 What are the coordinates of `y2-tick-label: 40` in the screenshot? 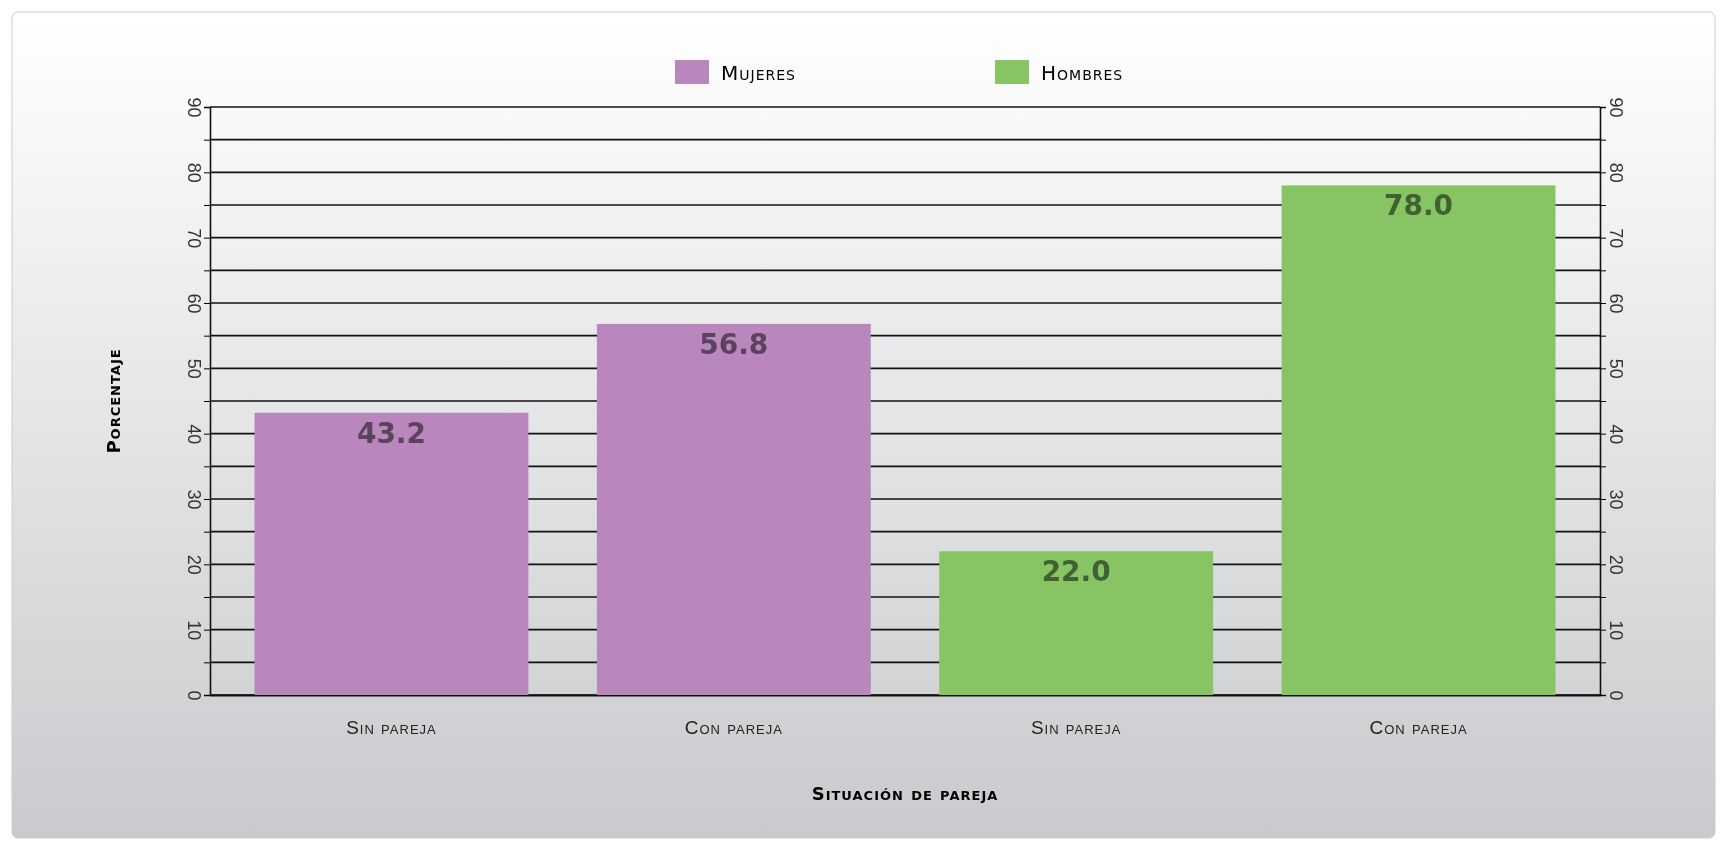 It's located at (1616, 434).